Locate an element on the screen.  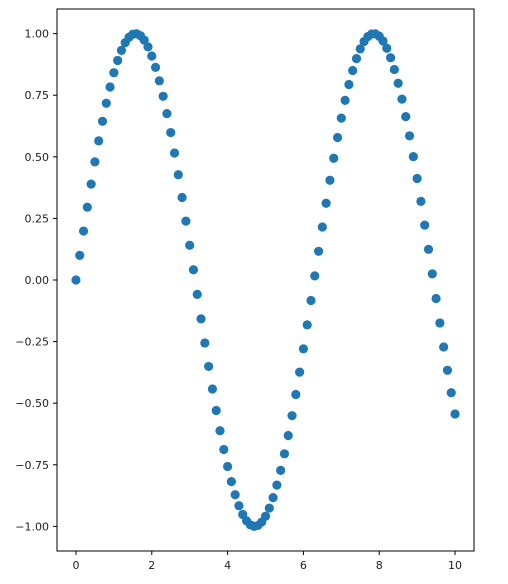
y-tick-label: 0.00 is located at coordinates (37, 280).